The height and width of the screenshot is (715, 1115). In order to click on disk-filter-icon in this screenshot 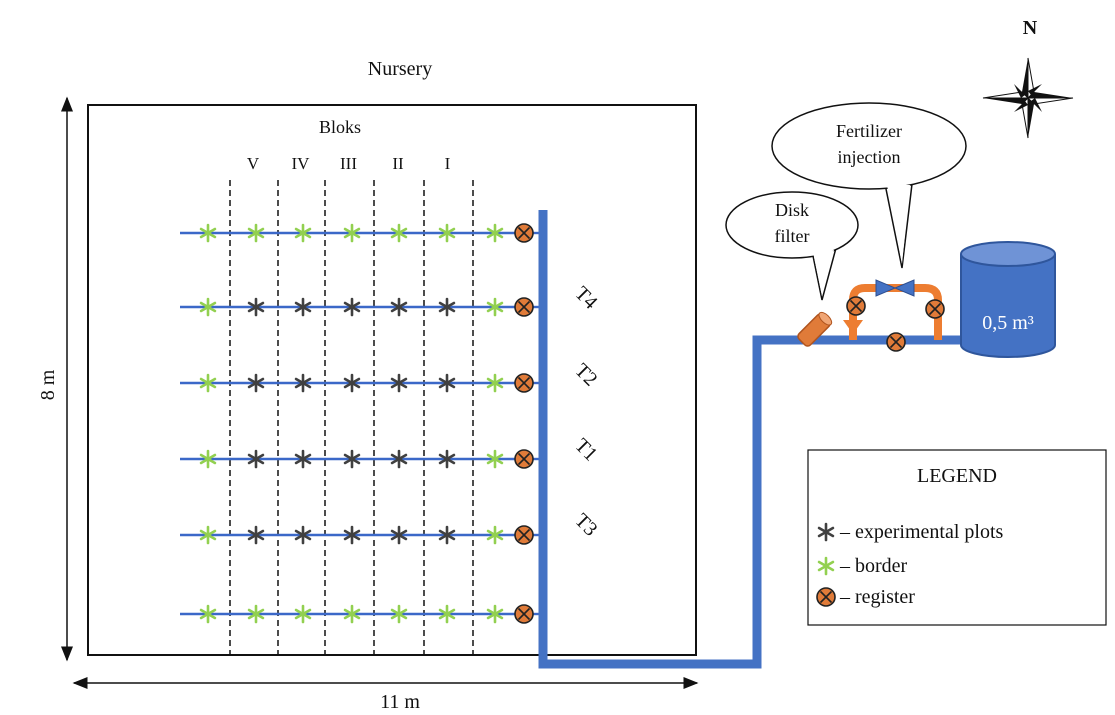, I will do `click(815, 329)`.